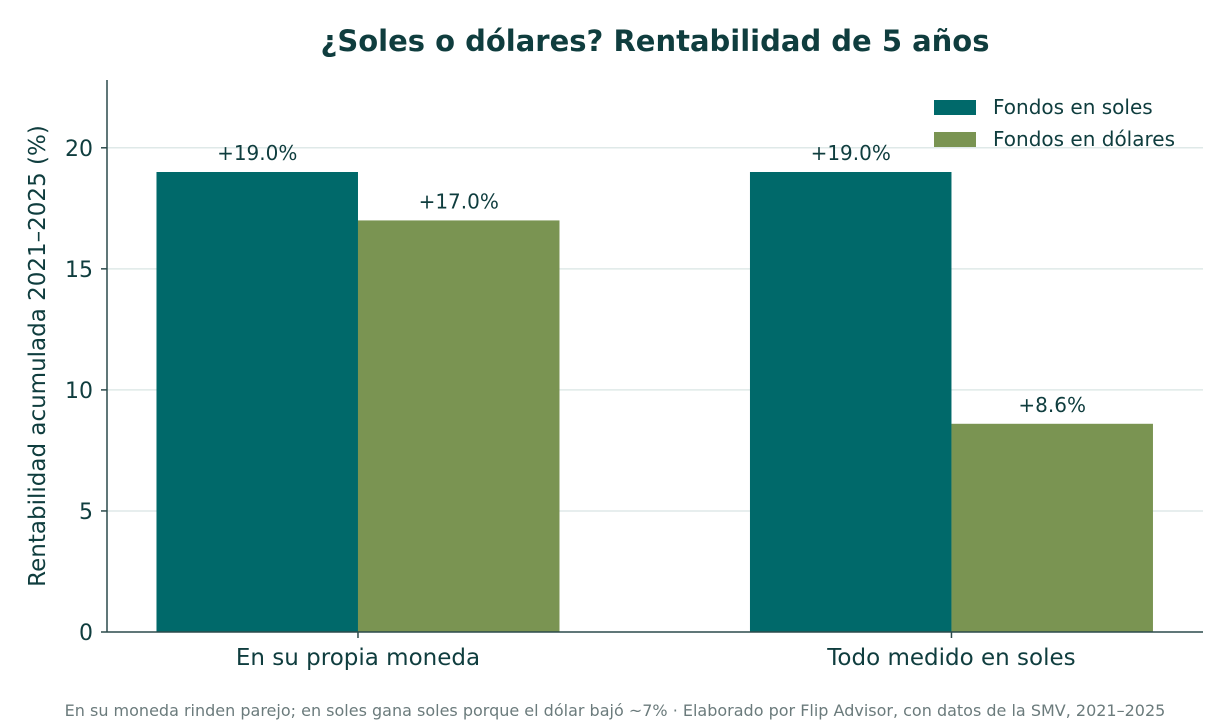 The image size is (1230, 720). I want to click on data-label: +17.0%, so click(459, 201).